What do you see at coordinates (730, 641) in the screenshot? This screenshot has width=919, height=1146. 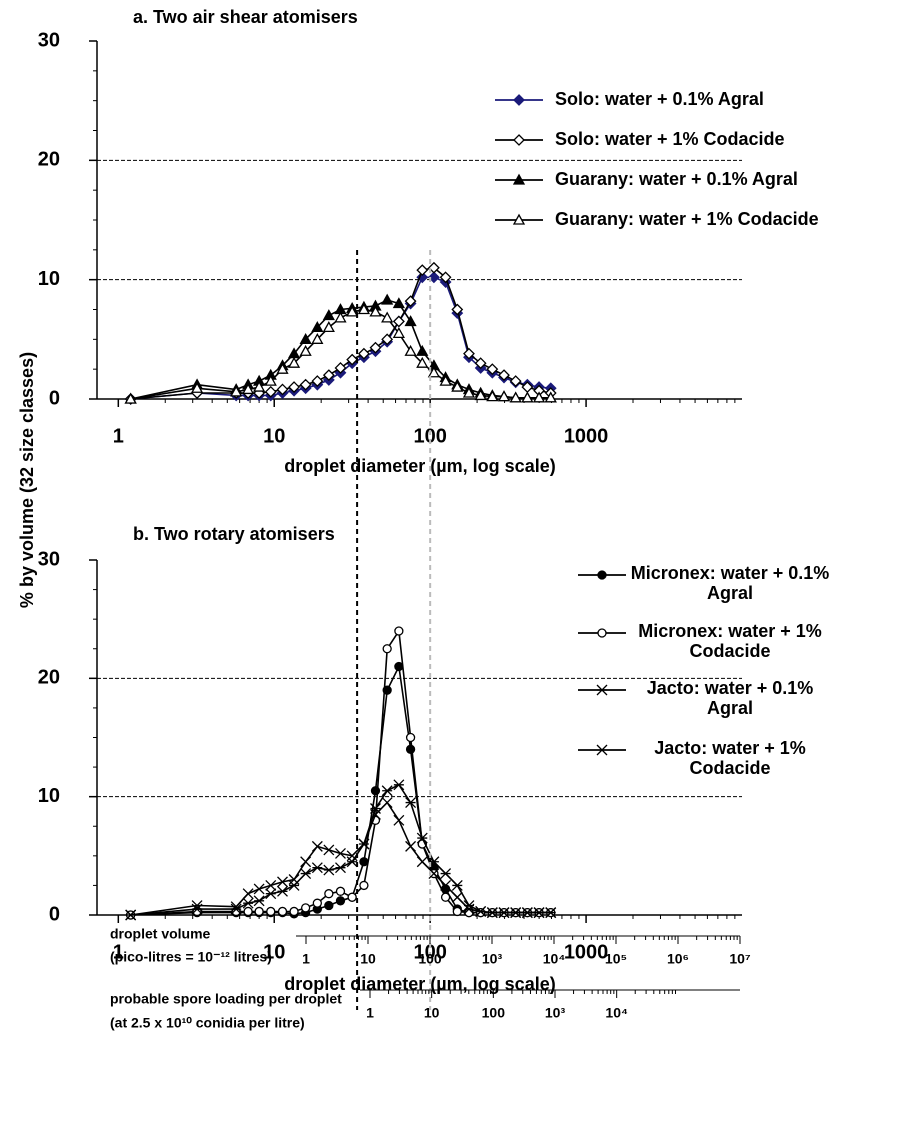 I see `legend-entry: Micronex: water + 1% Codacide` at bounding box center [730, 641].